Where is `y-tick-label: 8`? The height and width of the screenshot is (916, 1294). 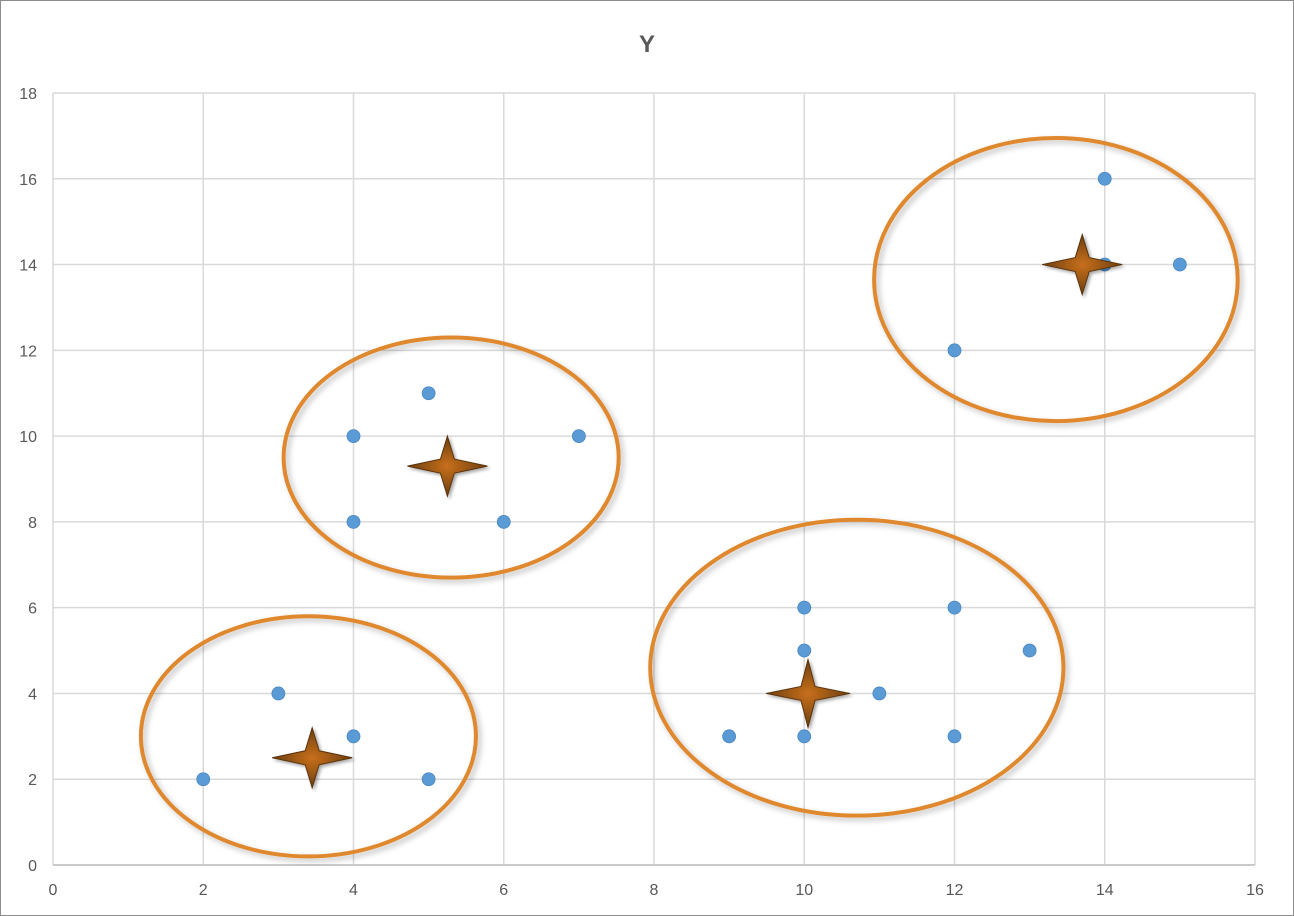 y-tick-label: 8 is located at coordinates (32, 523).